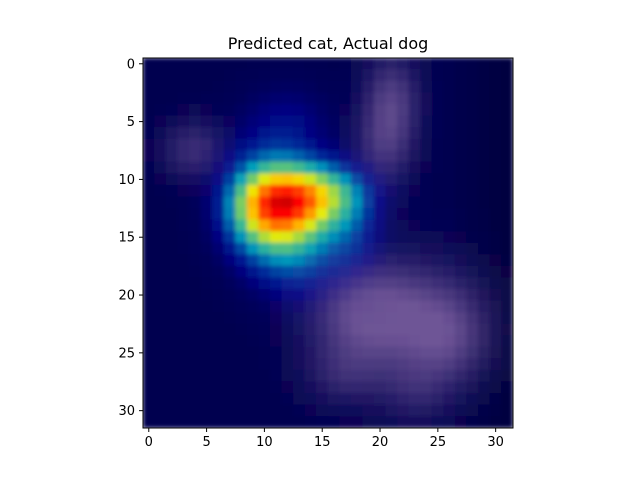 The height and width of the screenshot is (480, 640). I want to click on y-tick-label: 30, so click(126, 411).